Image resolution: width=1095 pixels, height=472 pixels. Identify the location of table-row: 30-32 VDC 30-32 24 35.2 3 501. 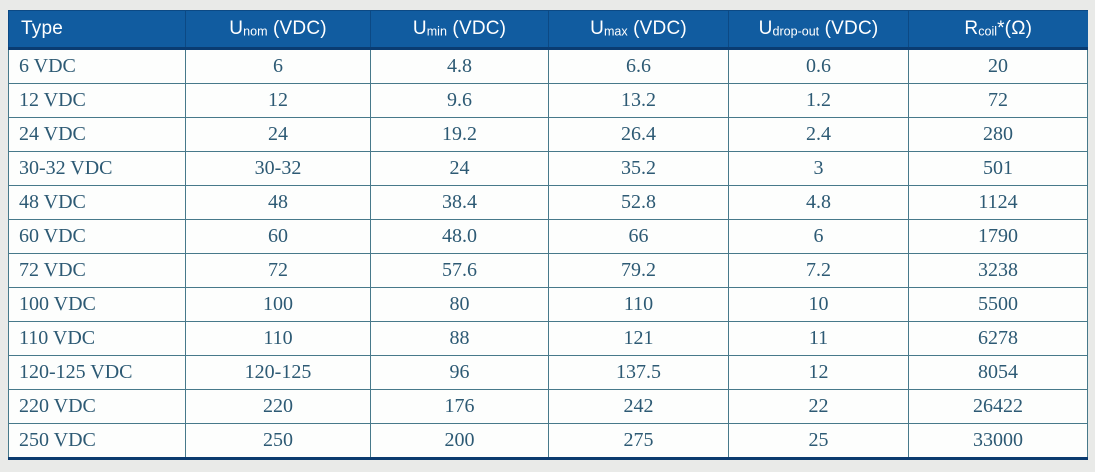
(548, 168).